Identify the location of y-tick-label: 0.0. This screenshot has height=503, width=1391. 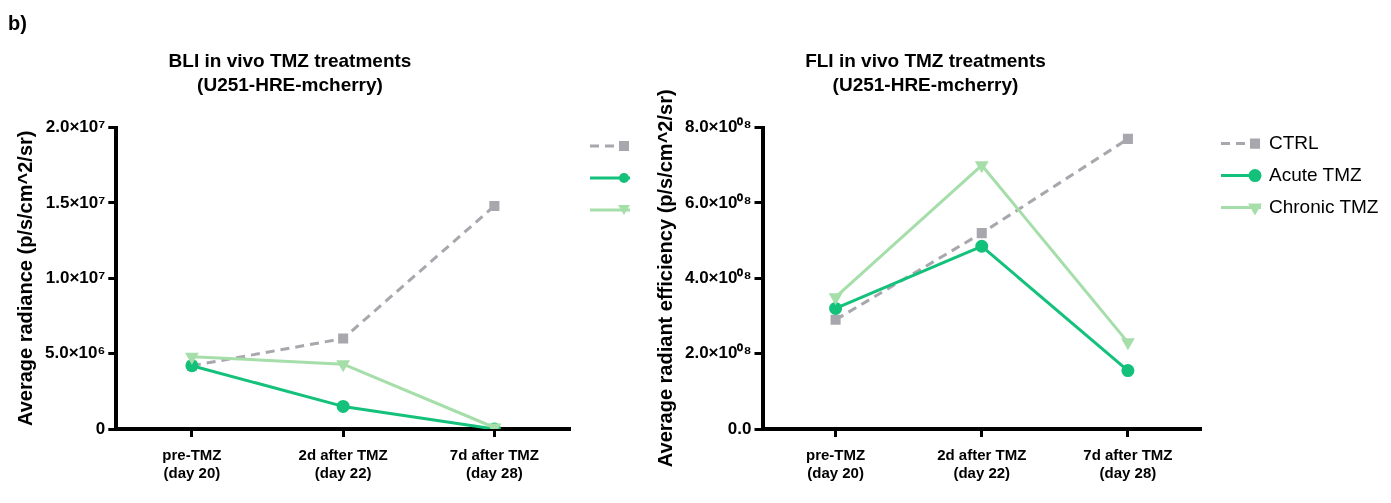
(739, 428).